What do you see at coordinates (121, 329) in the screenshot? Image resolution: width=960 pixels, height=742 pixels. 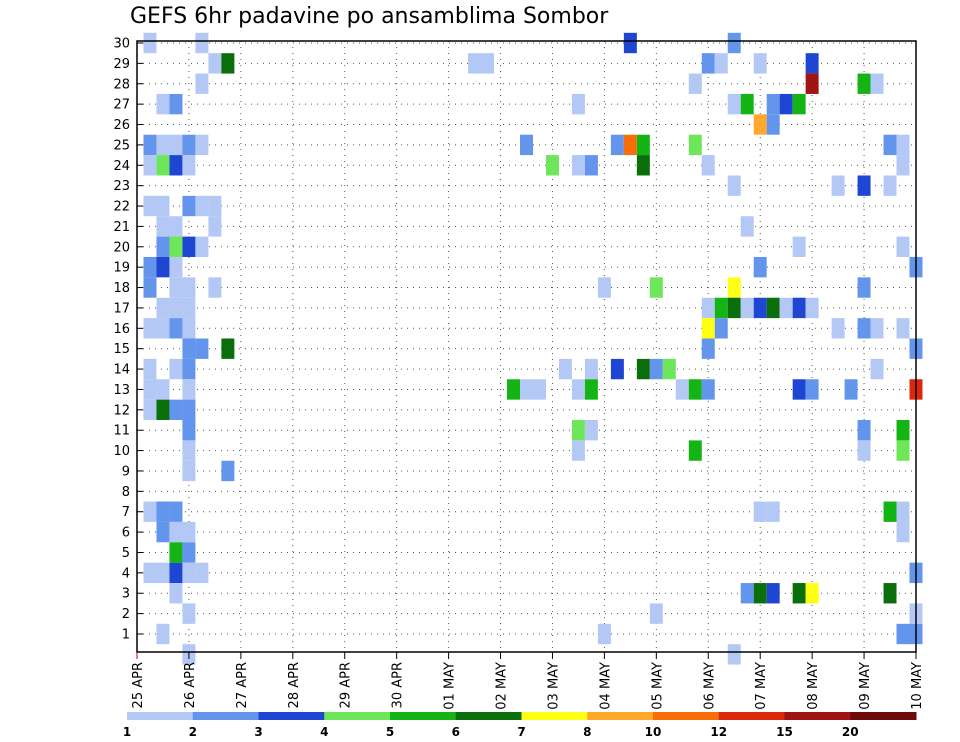 I see `y-tick-label: 16` at bounding box center [121, 329].